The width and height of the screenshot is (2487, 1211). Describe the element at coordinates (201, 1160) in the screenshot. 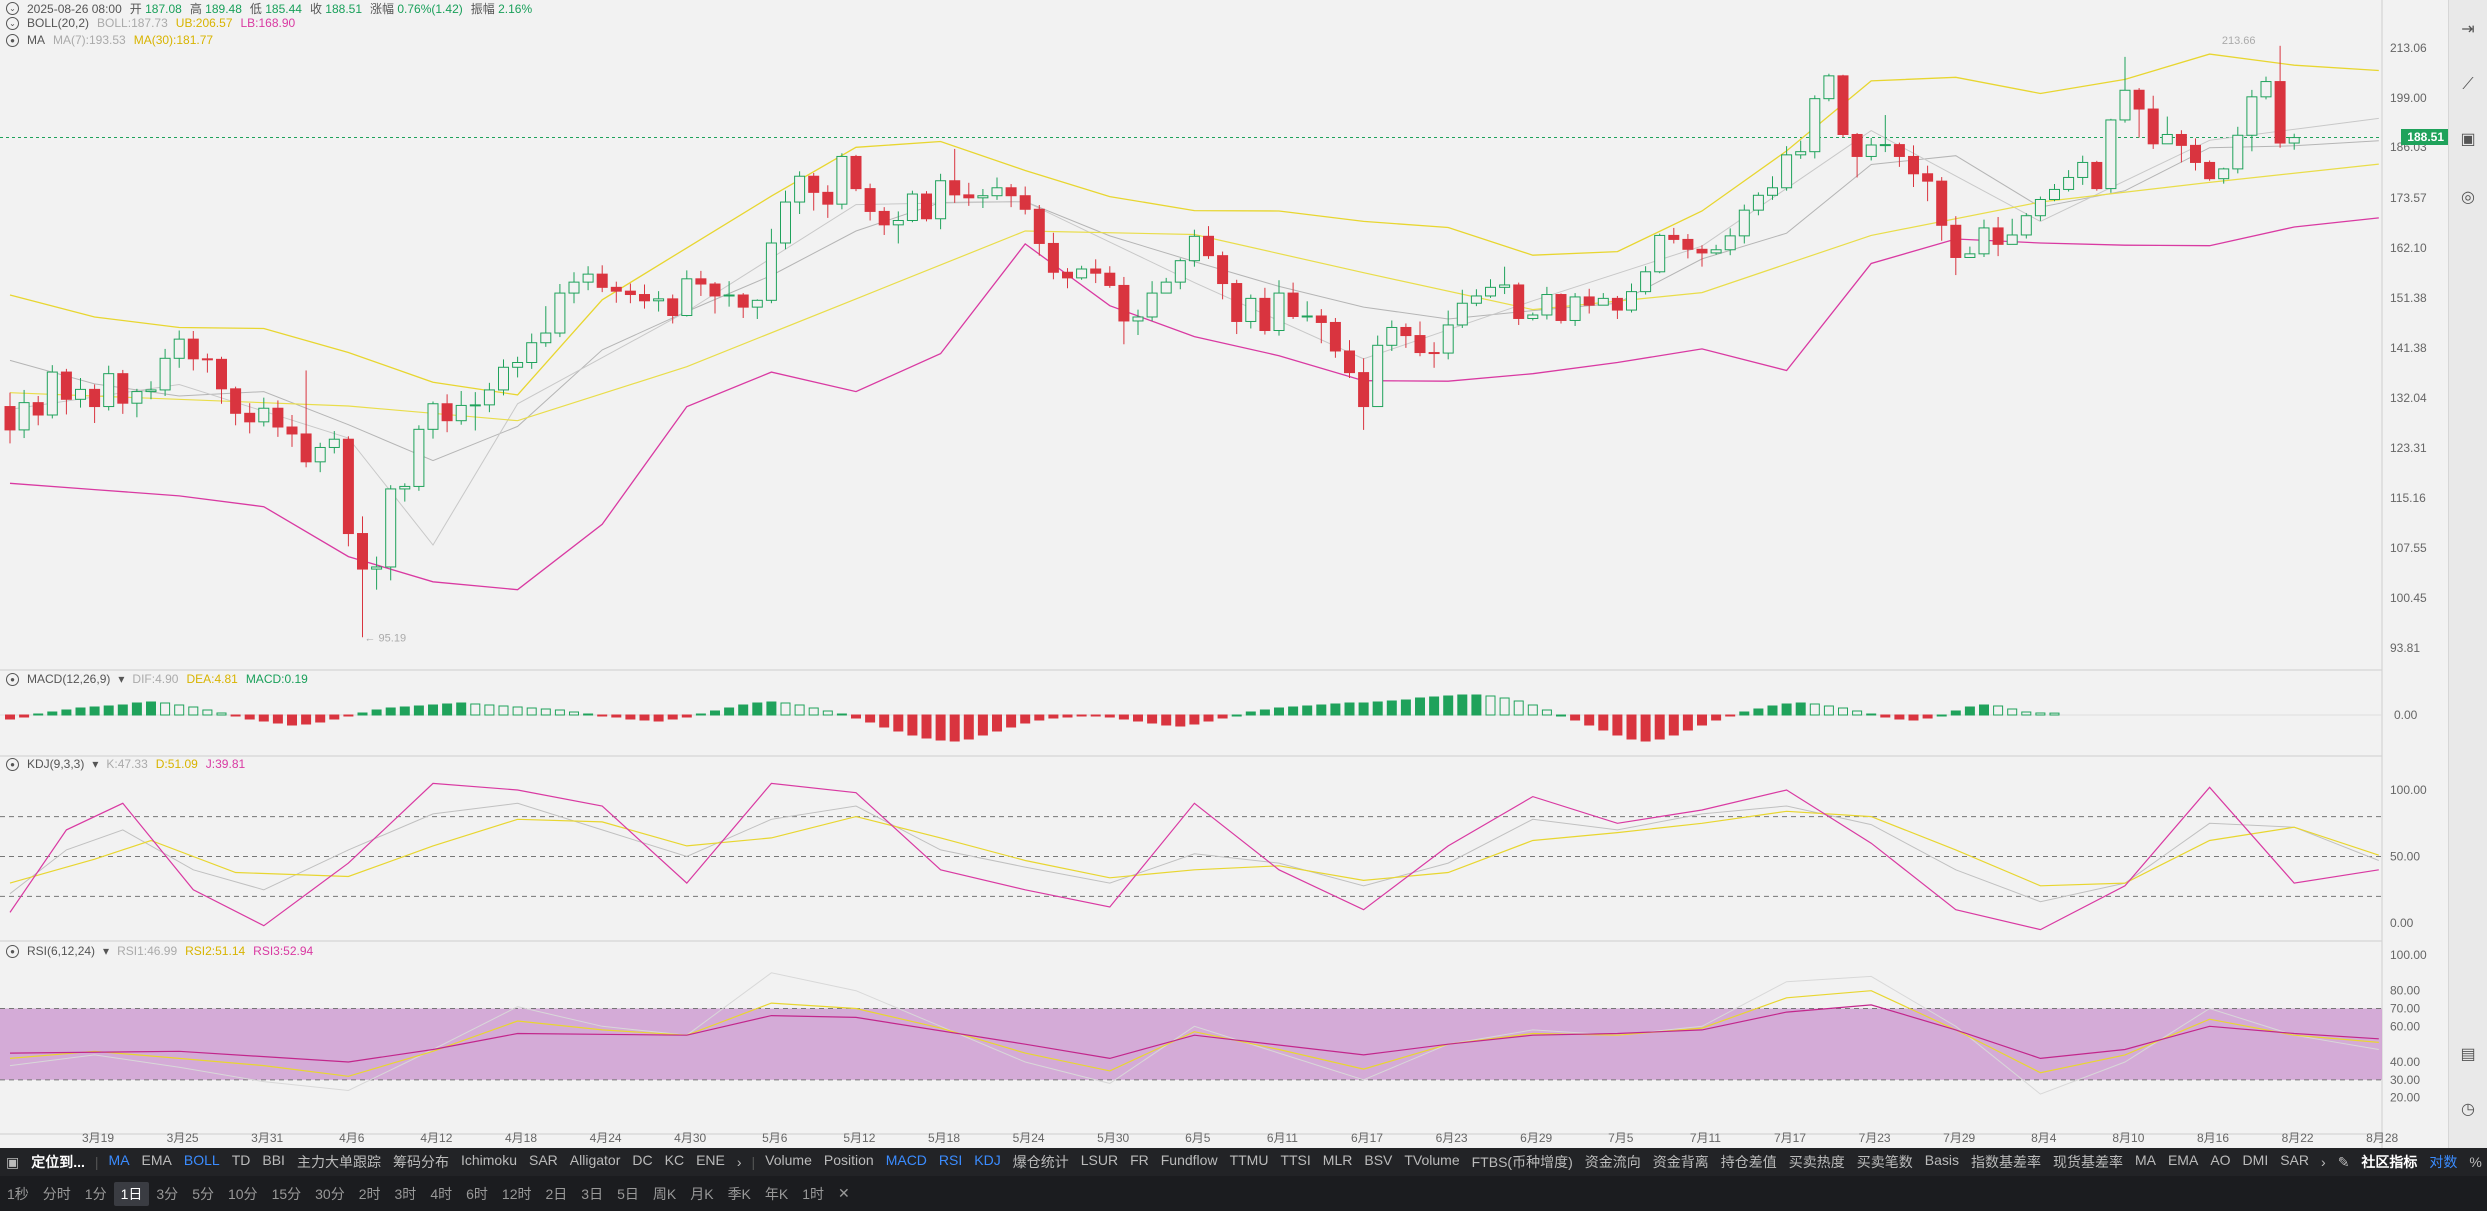

I see `main-indicator-2: BOLL` at that location.